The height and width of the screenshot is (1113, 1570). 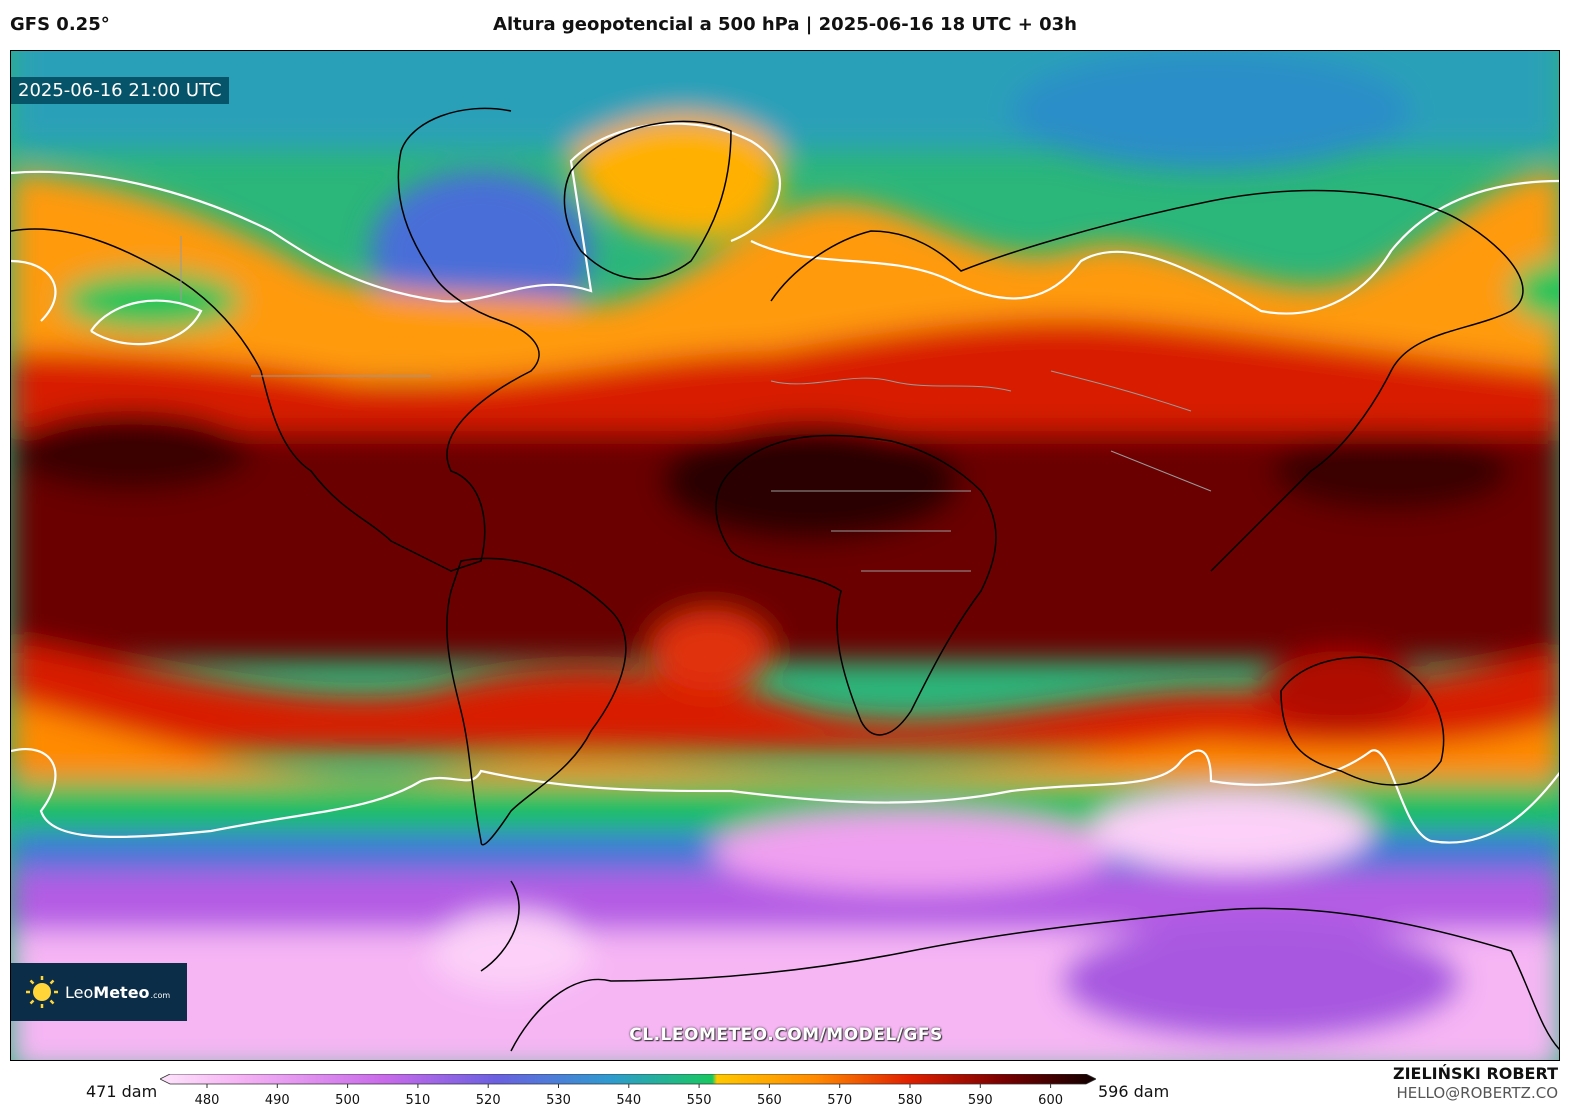 What do you see at coordinates (417, 1100) in the screenshot?
I see `colorbar-tick-label: 510` at bounding box center [417, 1100].